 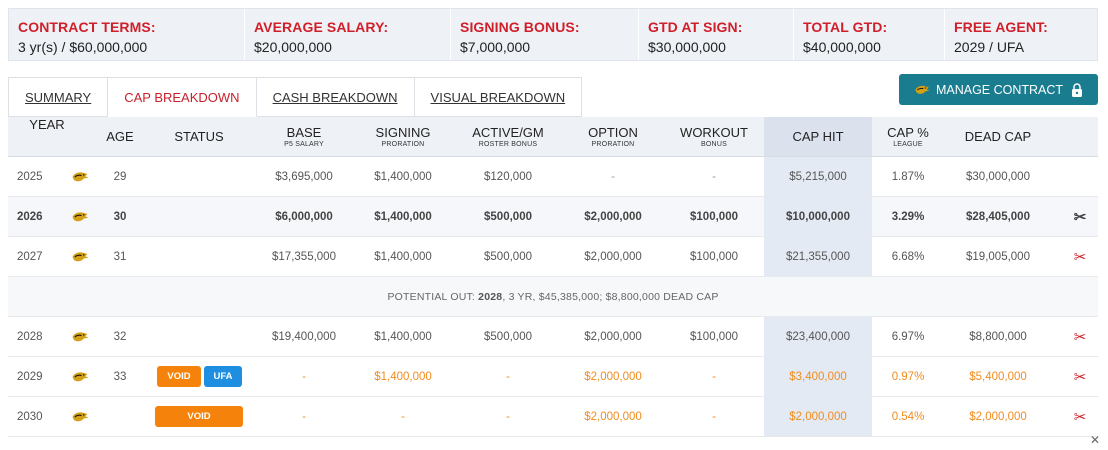 What do you see at coordinates (1095, 440) in the screenshot?
I see `close-icon: ✕` at bounding box center [1095, 440].